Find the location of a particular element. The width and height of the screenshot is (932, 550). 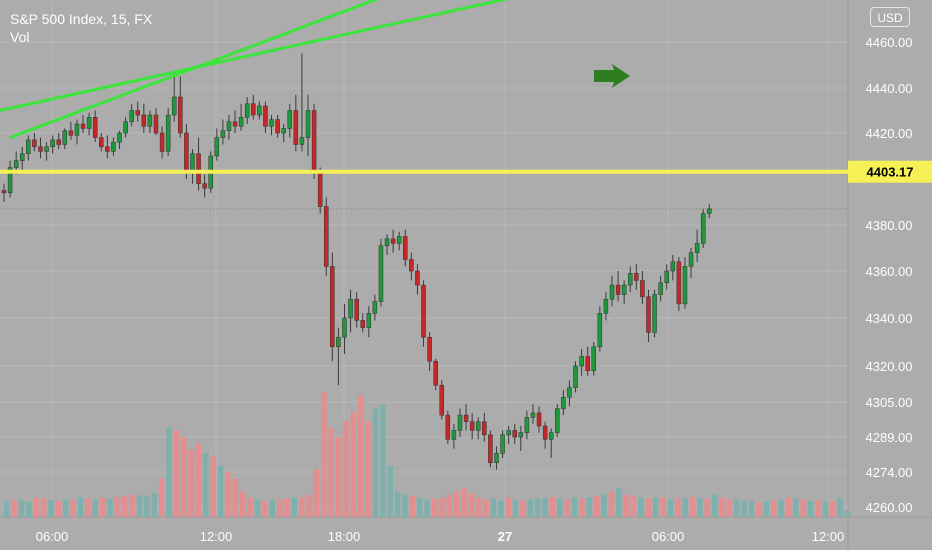

y-tick-label: 4380.00 is located at coordinates (889, 225).